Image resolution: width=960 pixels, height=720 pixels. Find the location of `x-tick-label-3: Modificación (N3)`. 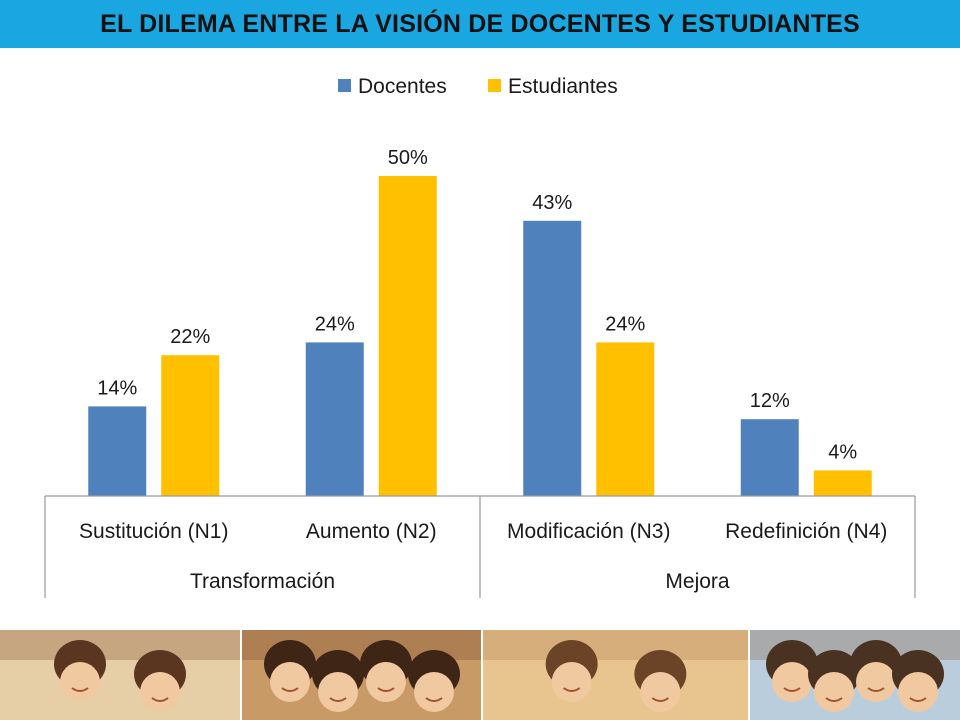

x-tick-label-3: Modificación (N3) is located at coordinates (588, 531).